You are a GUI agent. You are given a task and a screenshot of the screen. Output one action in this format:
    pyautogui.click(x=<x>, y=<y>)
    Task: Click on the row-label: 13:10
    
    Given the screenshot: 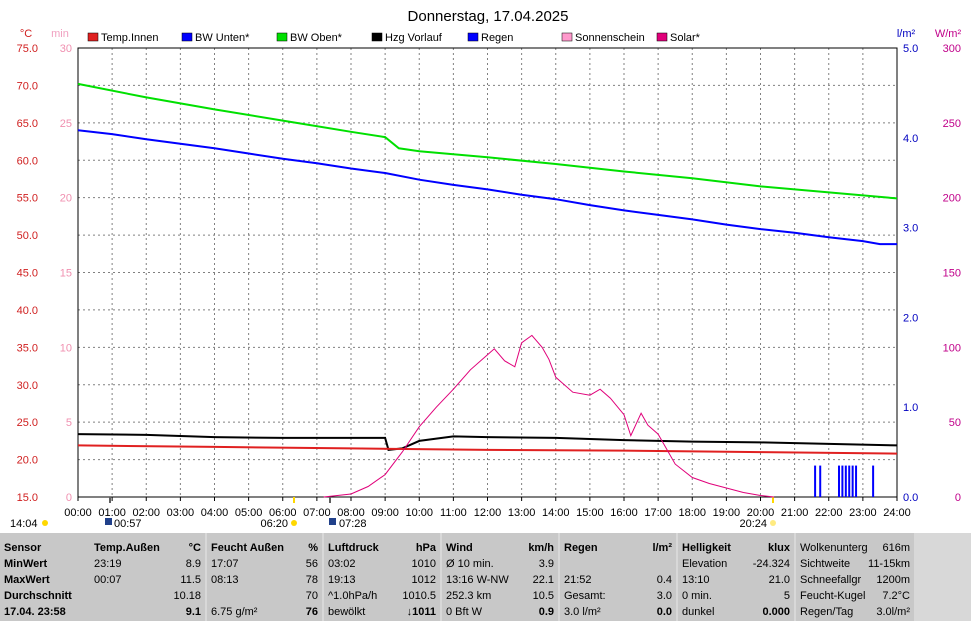 What is the action you would take?
    pyautogui.click(x=696, y=580)
    